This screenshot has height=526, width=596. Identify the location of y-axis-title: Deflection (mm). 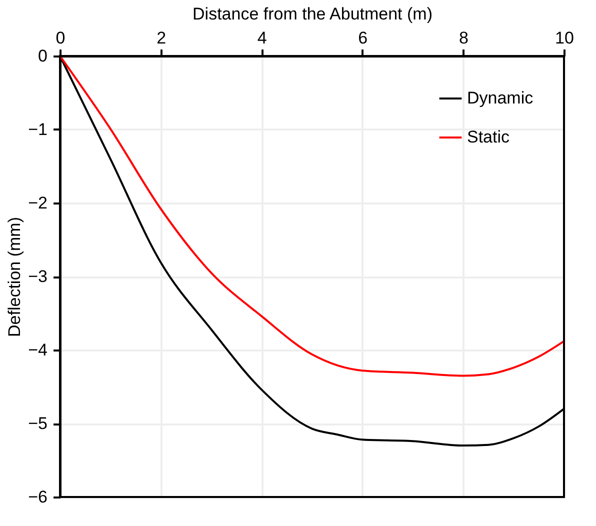
(14, 277).